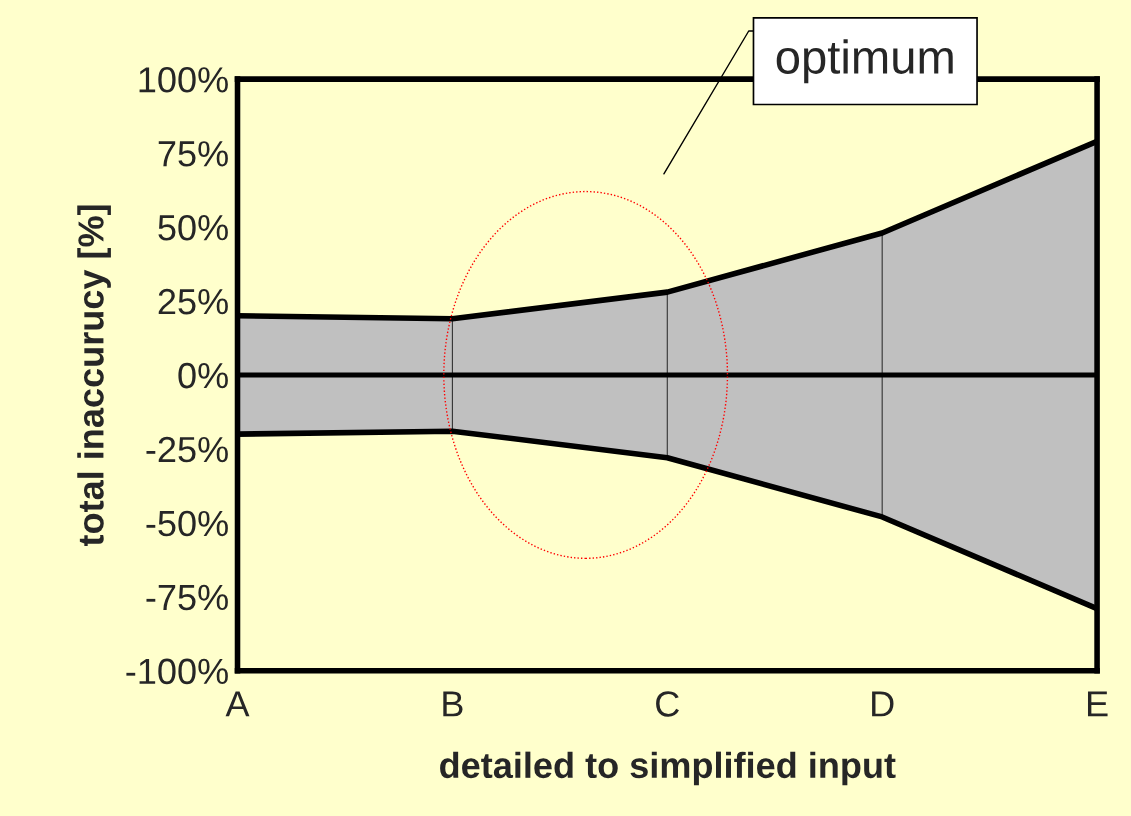 This screenshot has width=1131, height=816. I want to click on y-tick-label: -100%, so click(177, 671).